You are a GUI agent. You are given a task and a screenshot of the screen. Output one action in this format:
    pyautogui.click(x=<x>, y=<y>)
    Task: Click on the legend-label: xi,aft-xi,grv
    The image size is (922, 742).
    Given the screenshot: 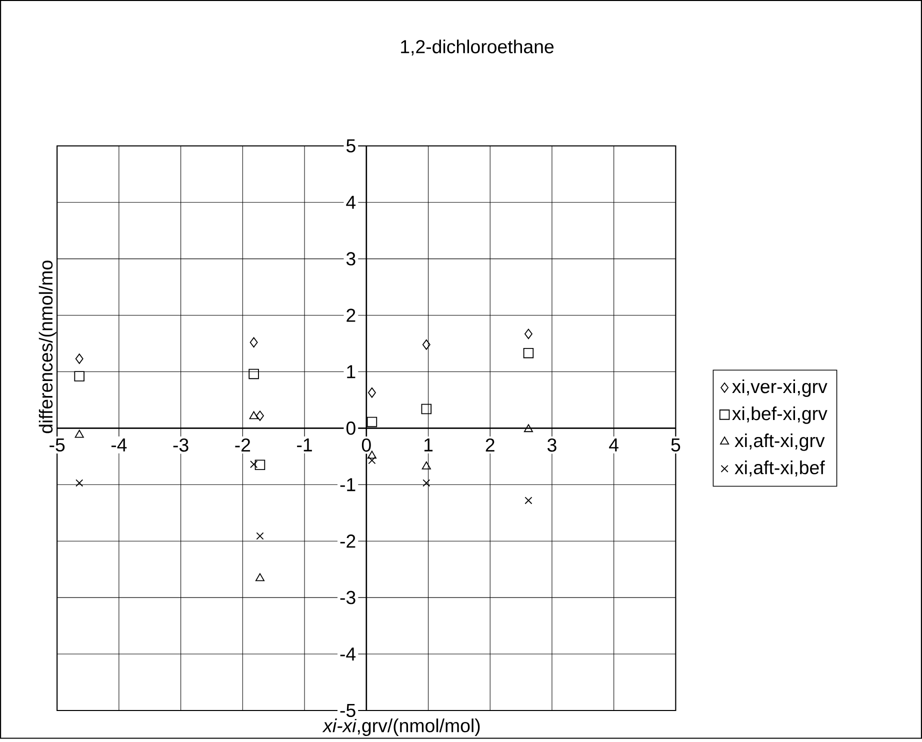 What is the action you would take?
    pyautogui.click(x=779, y=442)
    